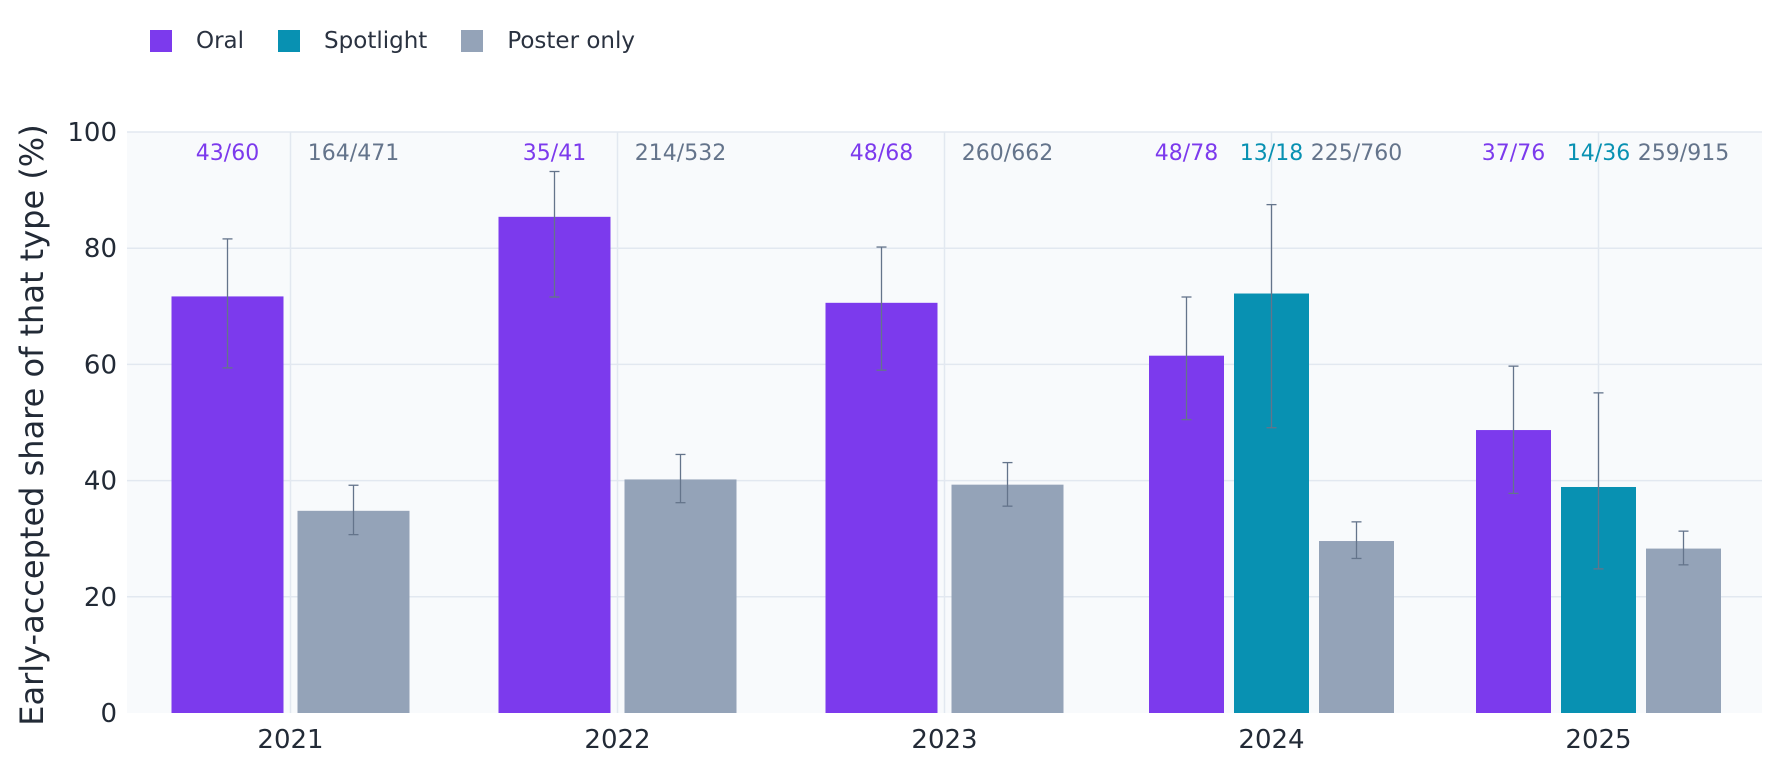 Image resolution: width=1783 pixels, height=770 pixels. Describe the element at coordinates (680, 153) in the screenshot. I see `data-label: 214/532` at that location.